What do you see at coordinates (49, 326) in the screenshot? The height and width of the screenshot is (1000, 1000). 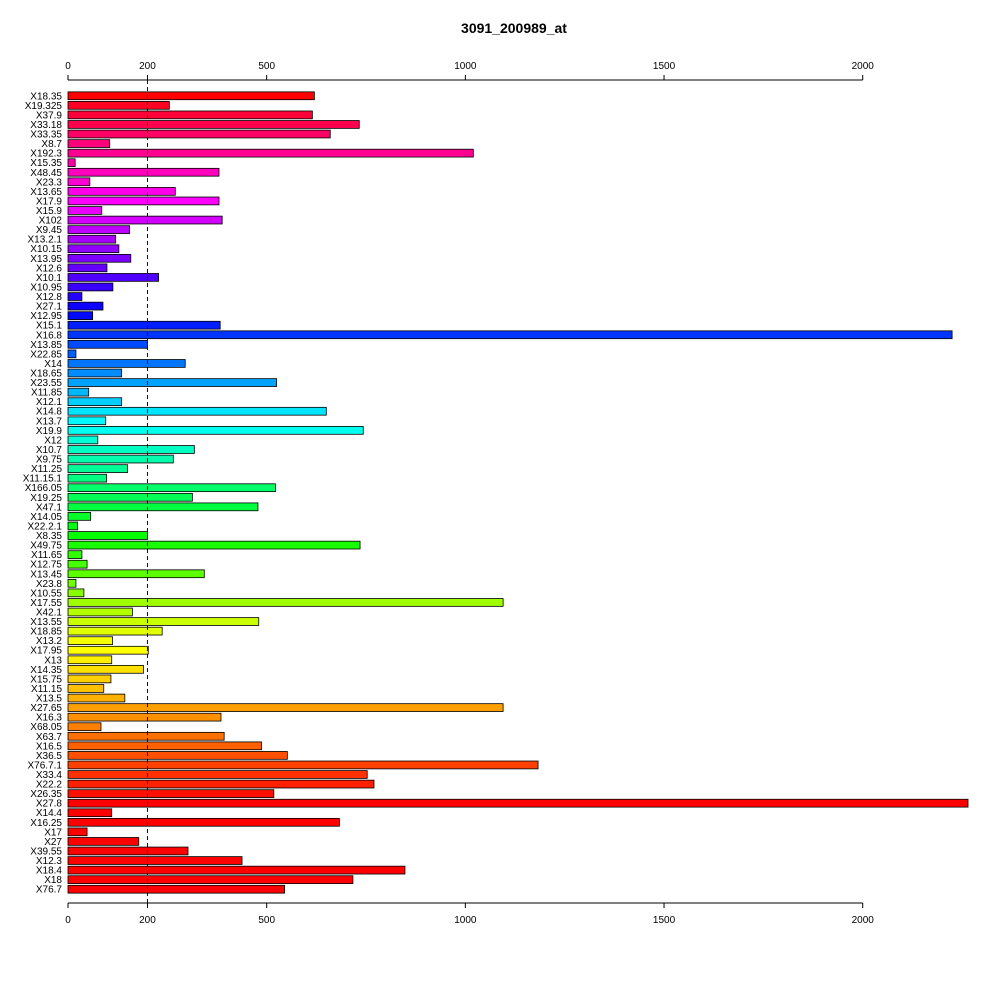 I see `category-label: X15.1` at bounding box center [49, 326].